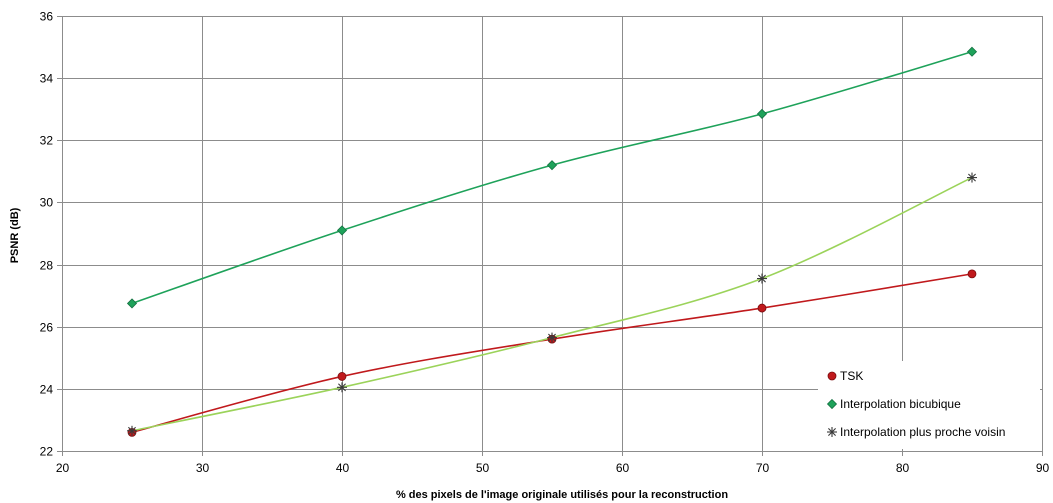 This screenshot has height=503, width=1053. What do you see at coordinates (47, 141) in the screenshot?
I see `y-tick-label: 32` at bounding box center [47, 141].